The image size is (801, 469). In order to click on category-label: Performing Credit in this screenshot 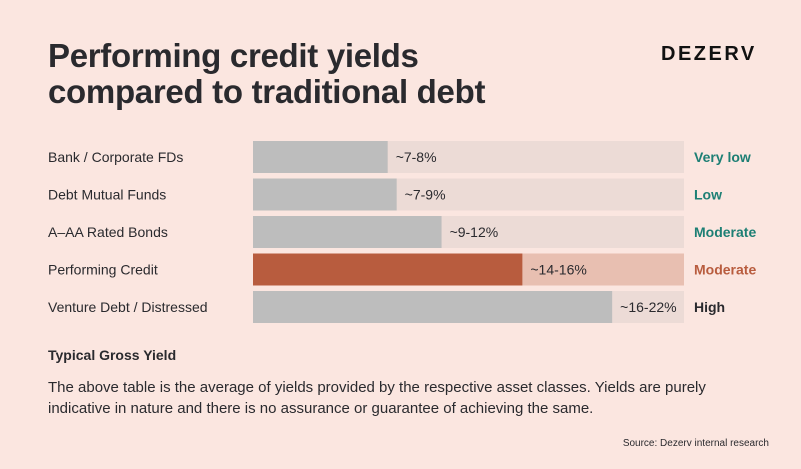, I will do `click(103, 270)`.